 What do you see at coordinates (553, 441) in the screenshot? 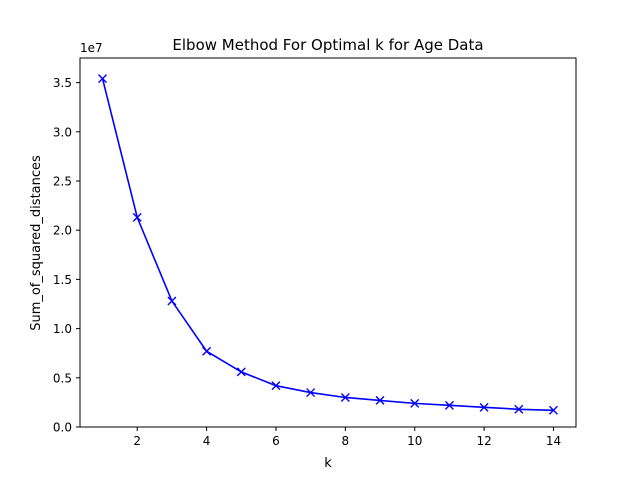
I see `x-tick-label: 14` at bounding box center [553, 441].